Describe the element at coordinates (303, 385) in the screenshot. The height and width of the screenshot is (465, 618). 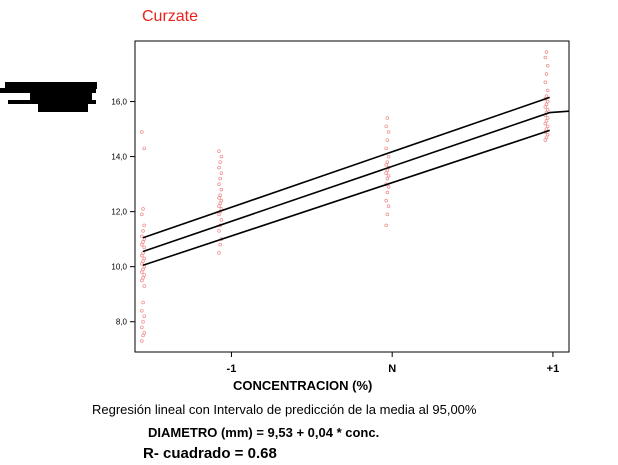
I see `x-axis-label: CONCENTRACION (%)` at that location.